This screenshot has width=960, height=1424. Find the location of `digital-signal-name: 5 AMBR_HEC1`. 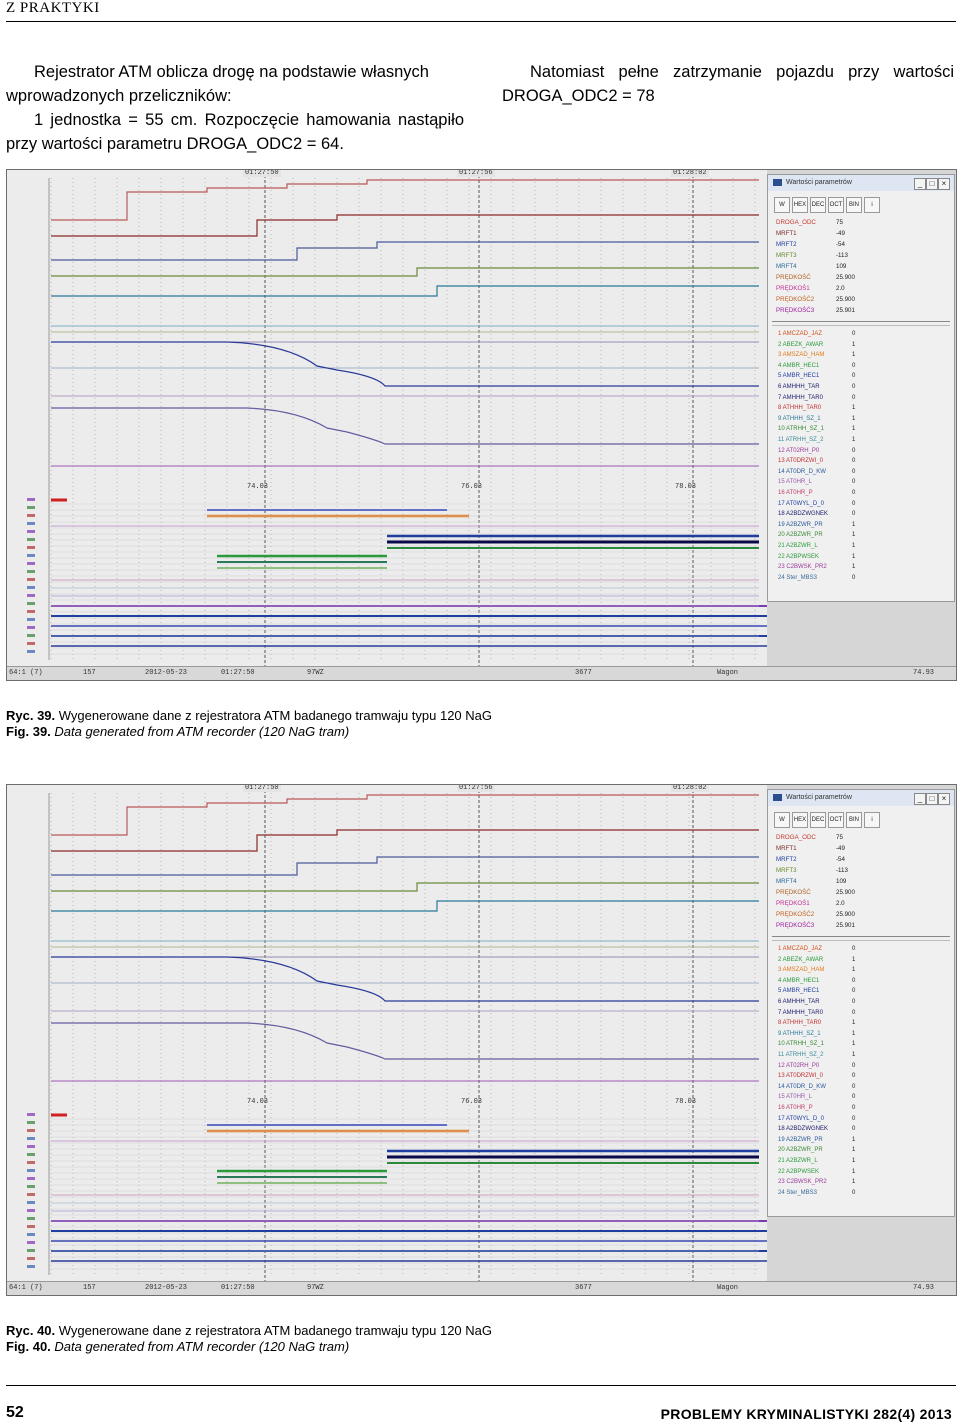

digital-signal-name: 5 AMBR_HEC1 is located at coordinates (799, 991).